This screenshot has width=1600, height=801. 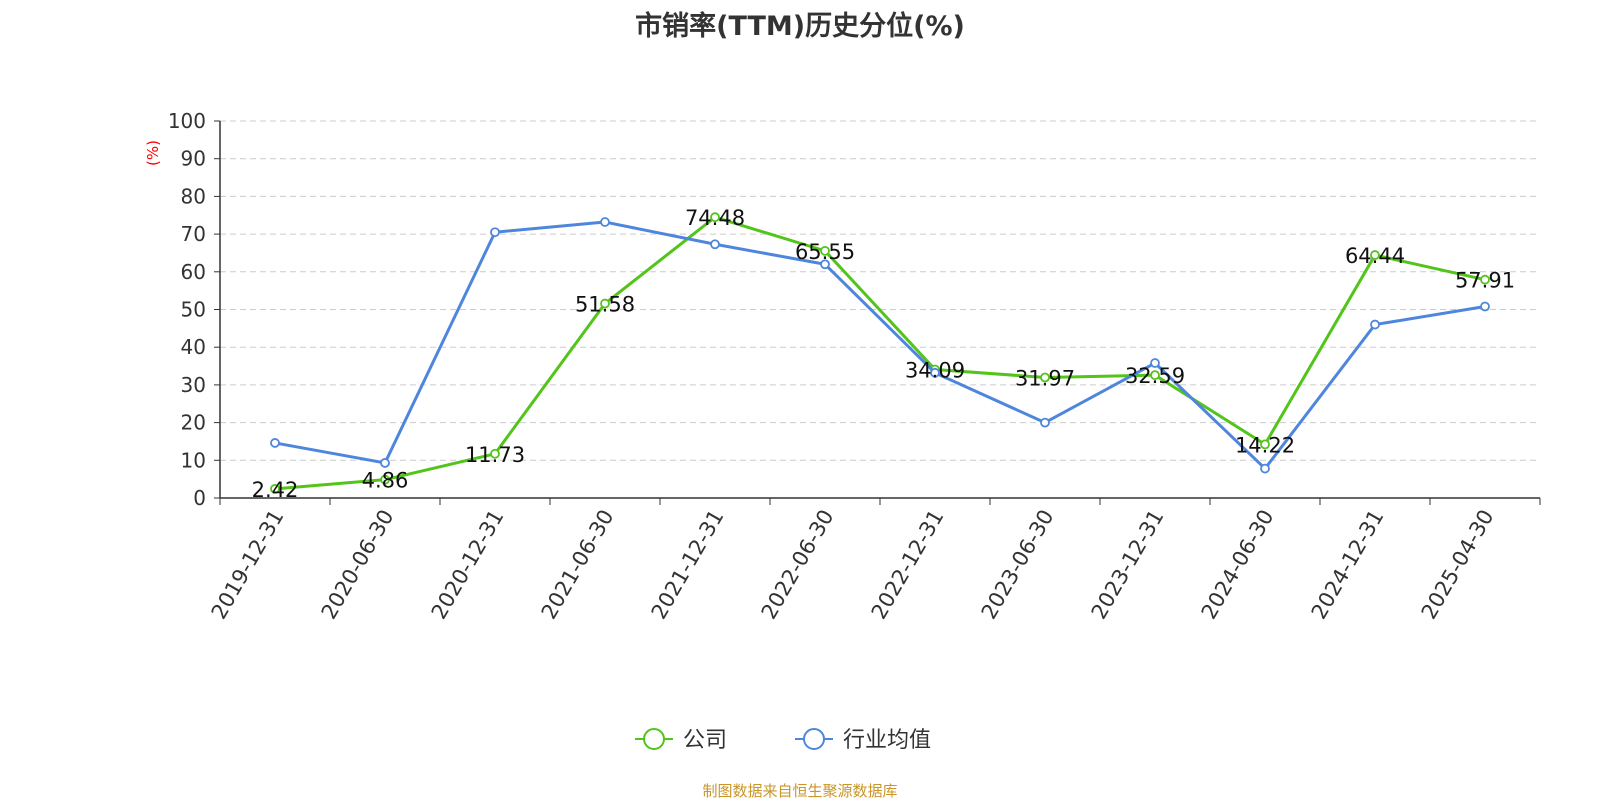 I want to click on data-label: 34.09, so click(x=935, y=370).